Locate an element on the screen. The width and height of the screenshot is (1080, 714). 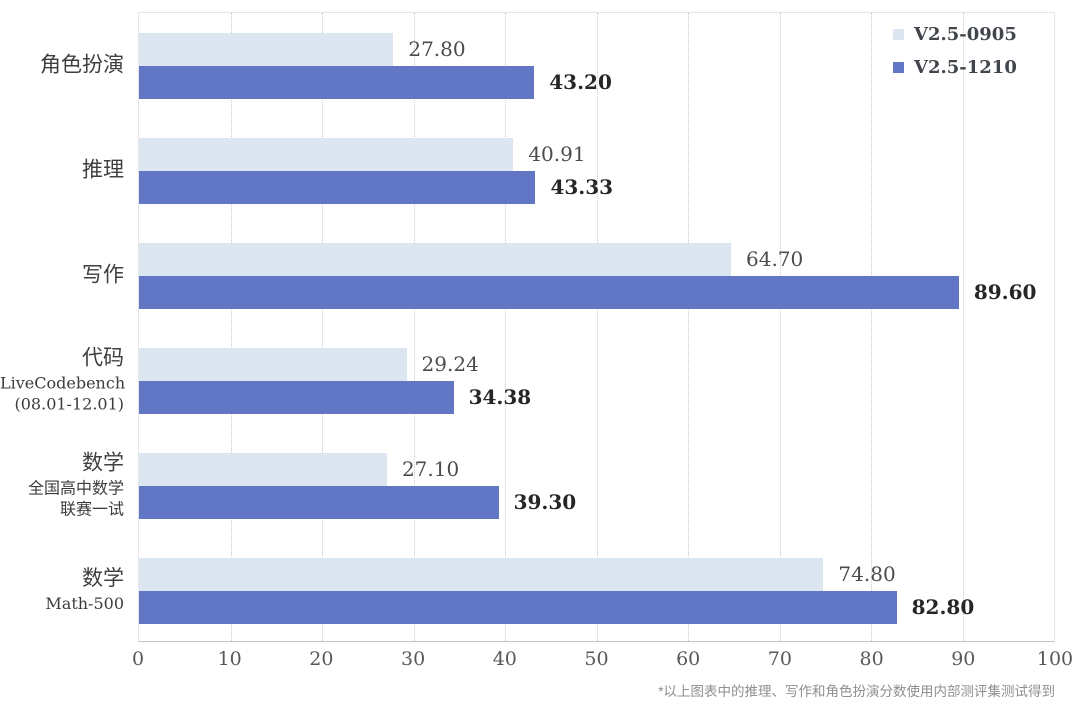
bar-line: 27.80 is located at coordinates (596, 49).